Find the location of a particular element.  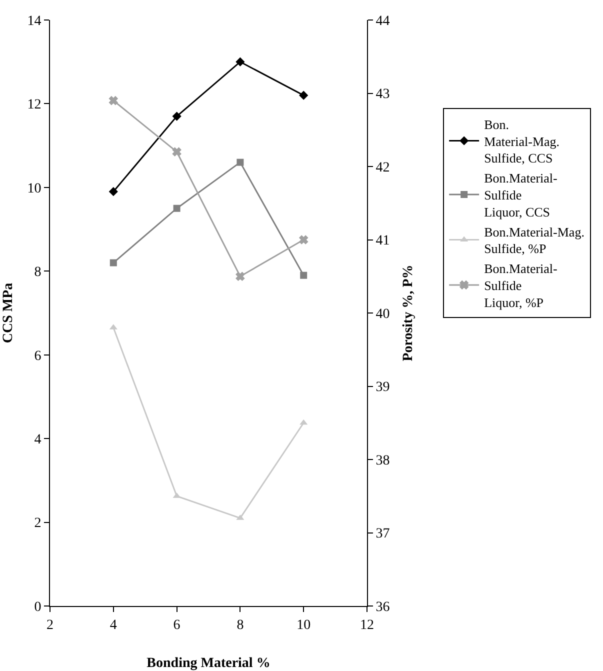

y-tick-label: 4 is located at coordinates (38, 440).